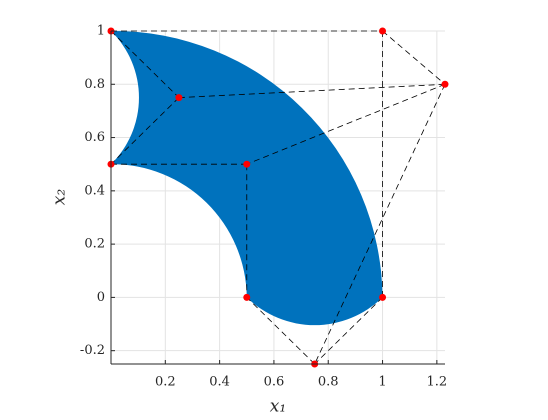  What do you see at coordinates (94, 137) in the screenshot?
I see `y-tick-label: 0.6` at bounding box center [94, 137].